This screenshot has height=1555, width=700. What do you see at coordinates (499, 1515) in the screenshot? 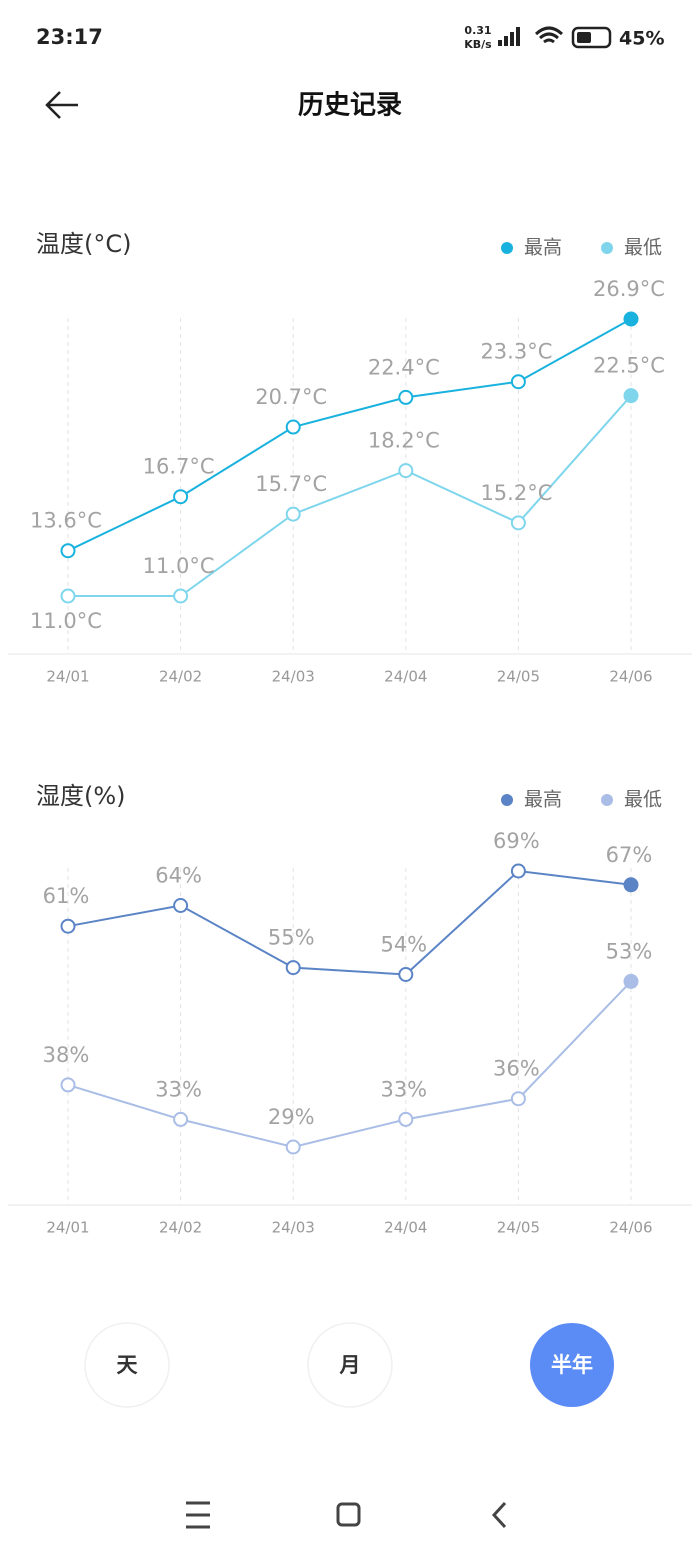
I see `nav-back` at bounding box center [499, 1515].